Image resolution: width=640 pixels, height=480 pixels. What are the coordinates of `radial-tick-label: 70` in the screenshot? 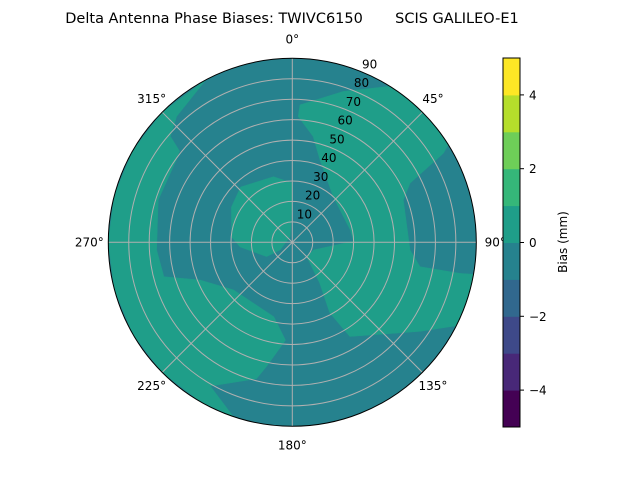 It's located at (353, 102).